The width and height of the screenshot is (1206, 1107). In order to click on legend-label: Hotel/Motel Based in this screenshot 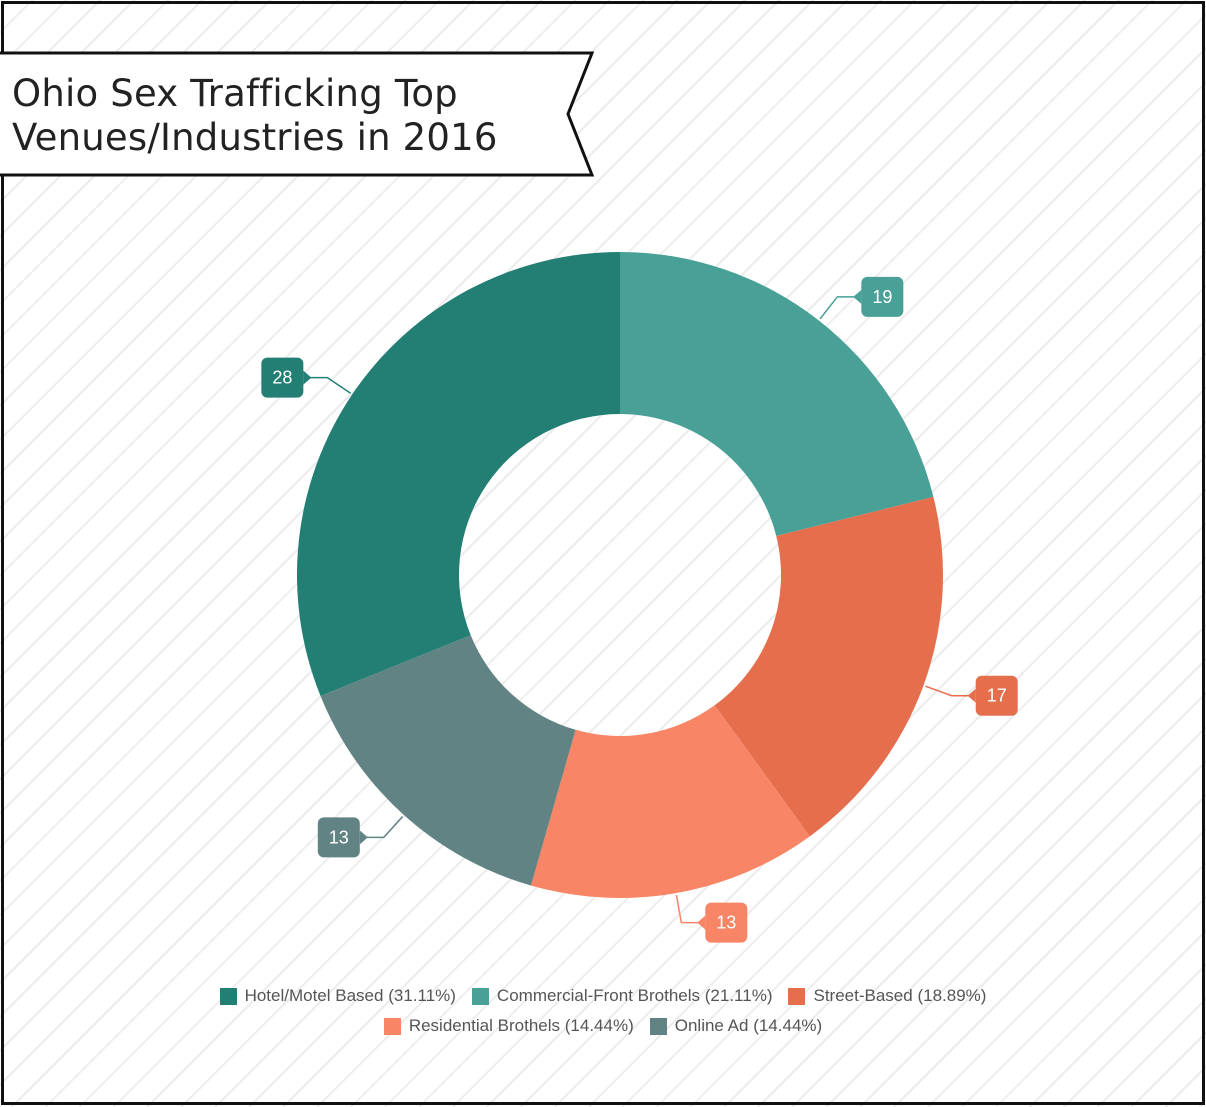, I will do `click(314, 995)`.